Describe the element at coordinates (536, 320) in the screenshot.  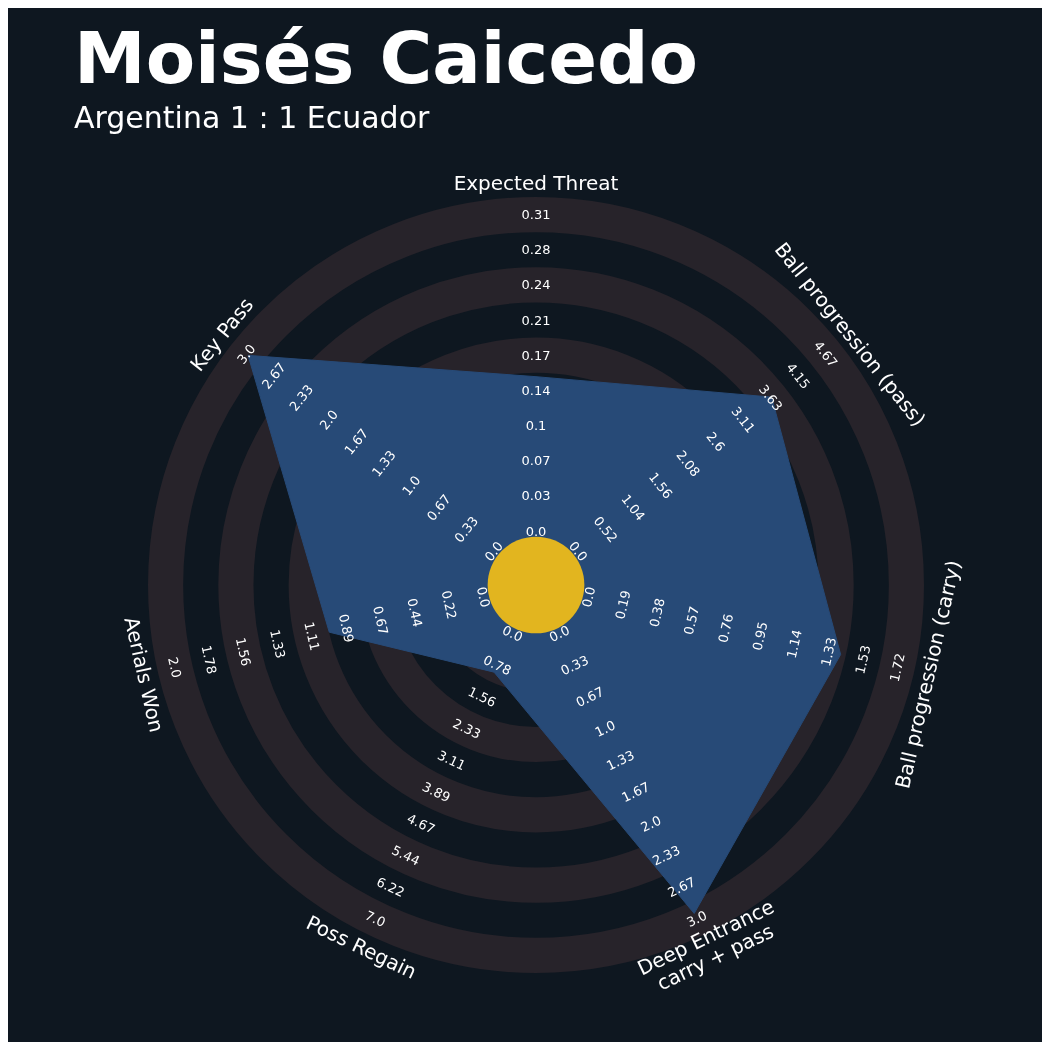
I see `text: 0.21` at that location.